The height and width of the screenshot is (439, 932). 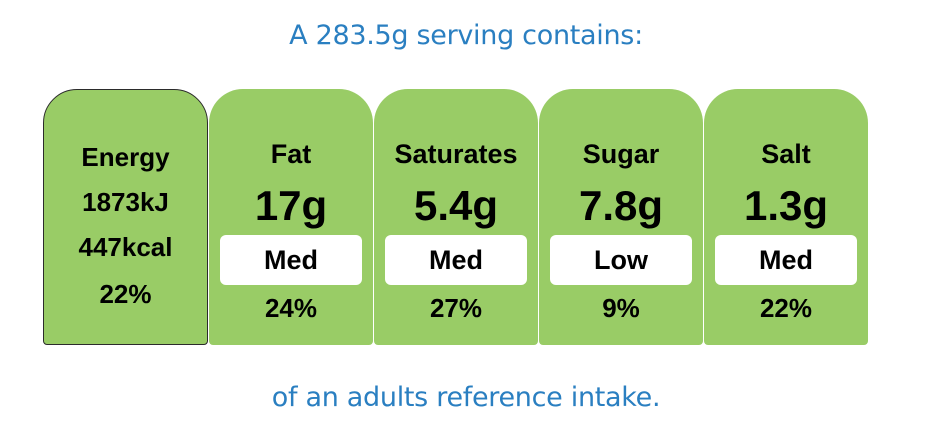 I want to click on reference-intake-note: of an adults reference intake., so click(x=466, y=397).